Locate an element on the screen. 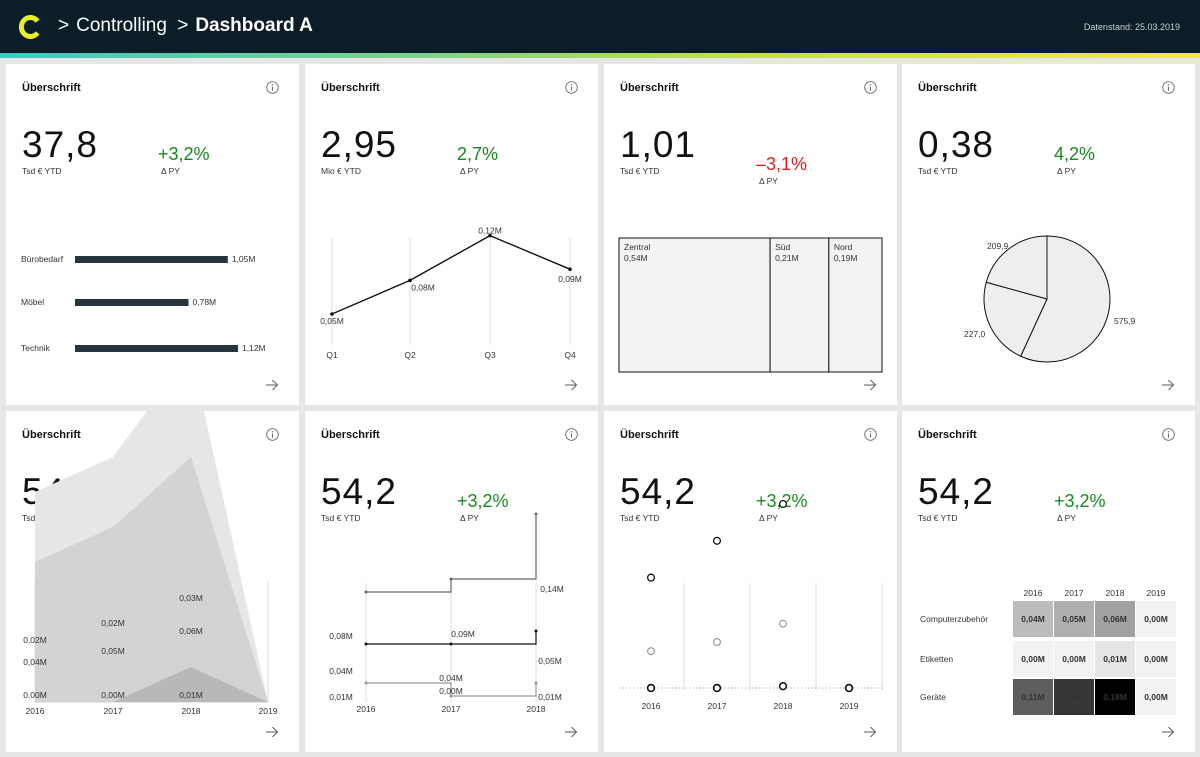 The height and width of the screenshot is (757, 1200). x-tick-label: Q1 is located at coordinates (332, 355).